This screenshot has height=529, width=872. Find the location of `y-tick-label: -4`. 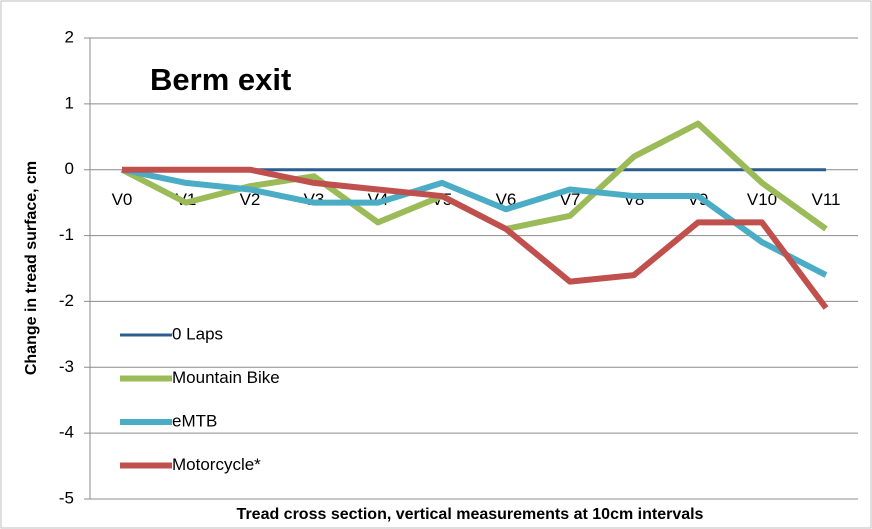

y-tick-label: -4 is located at coordinates (66, 432).